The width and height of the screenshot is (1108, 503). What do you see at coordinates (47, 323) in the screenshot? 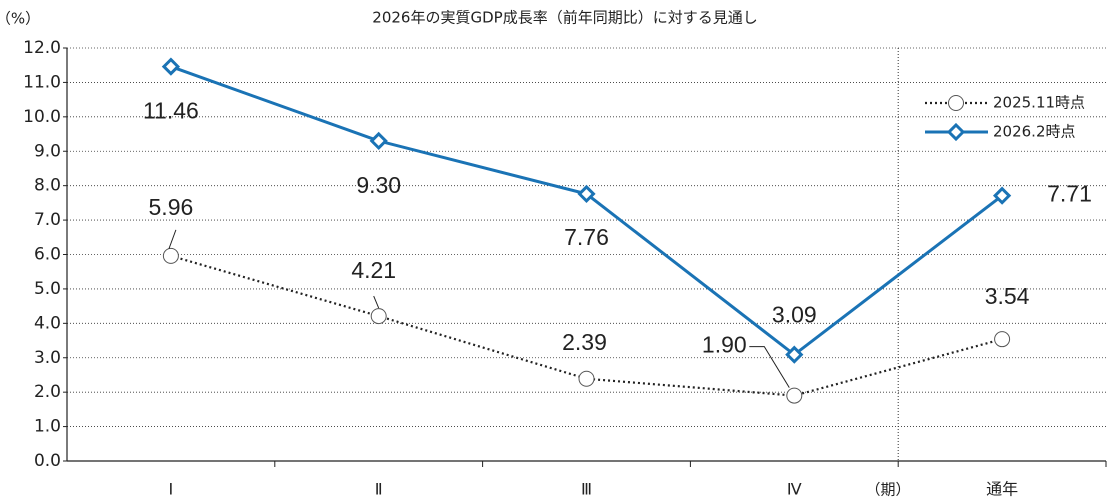
I see `y-tick-label: 4.0` at bounding box center [47, 323].